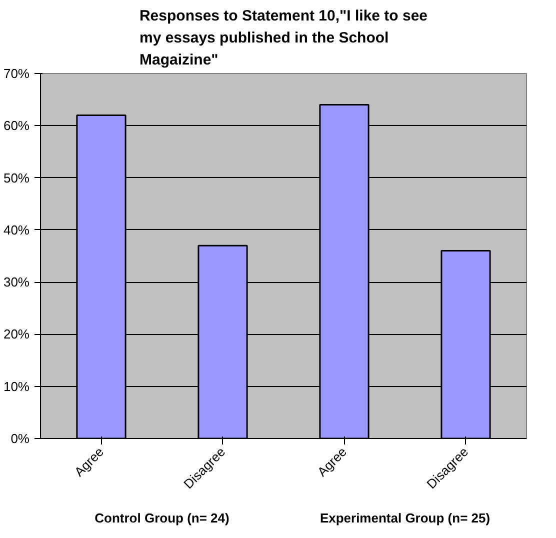 The image size is (556, 538). What do you see at coordinates (16, 73) in the screenshot?
I see `y-tick-label: 70%` at bounding box center [16, 73].